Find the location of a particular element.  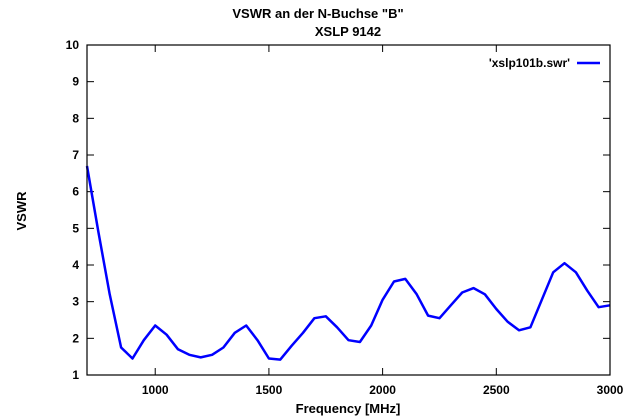

y-tick-label-7: 7 is located at coordinates (75, 155).